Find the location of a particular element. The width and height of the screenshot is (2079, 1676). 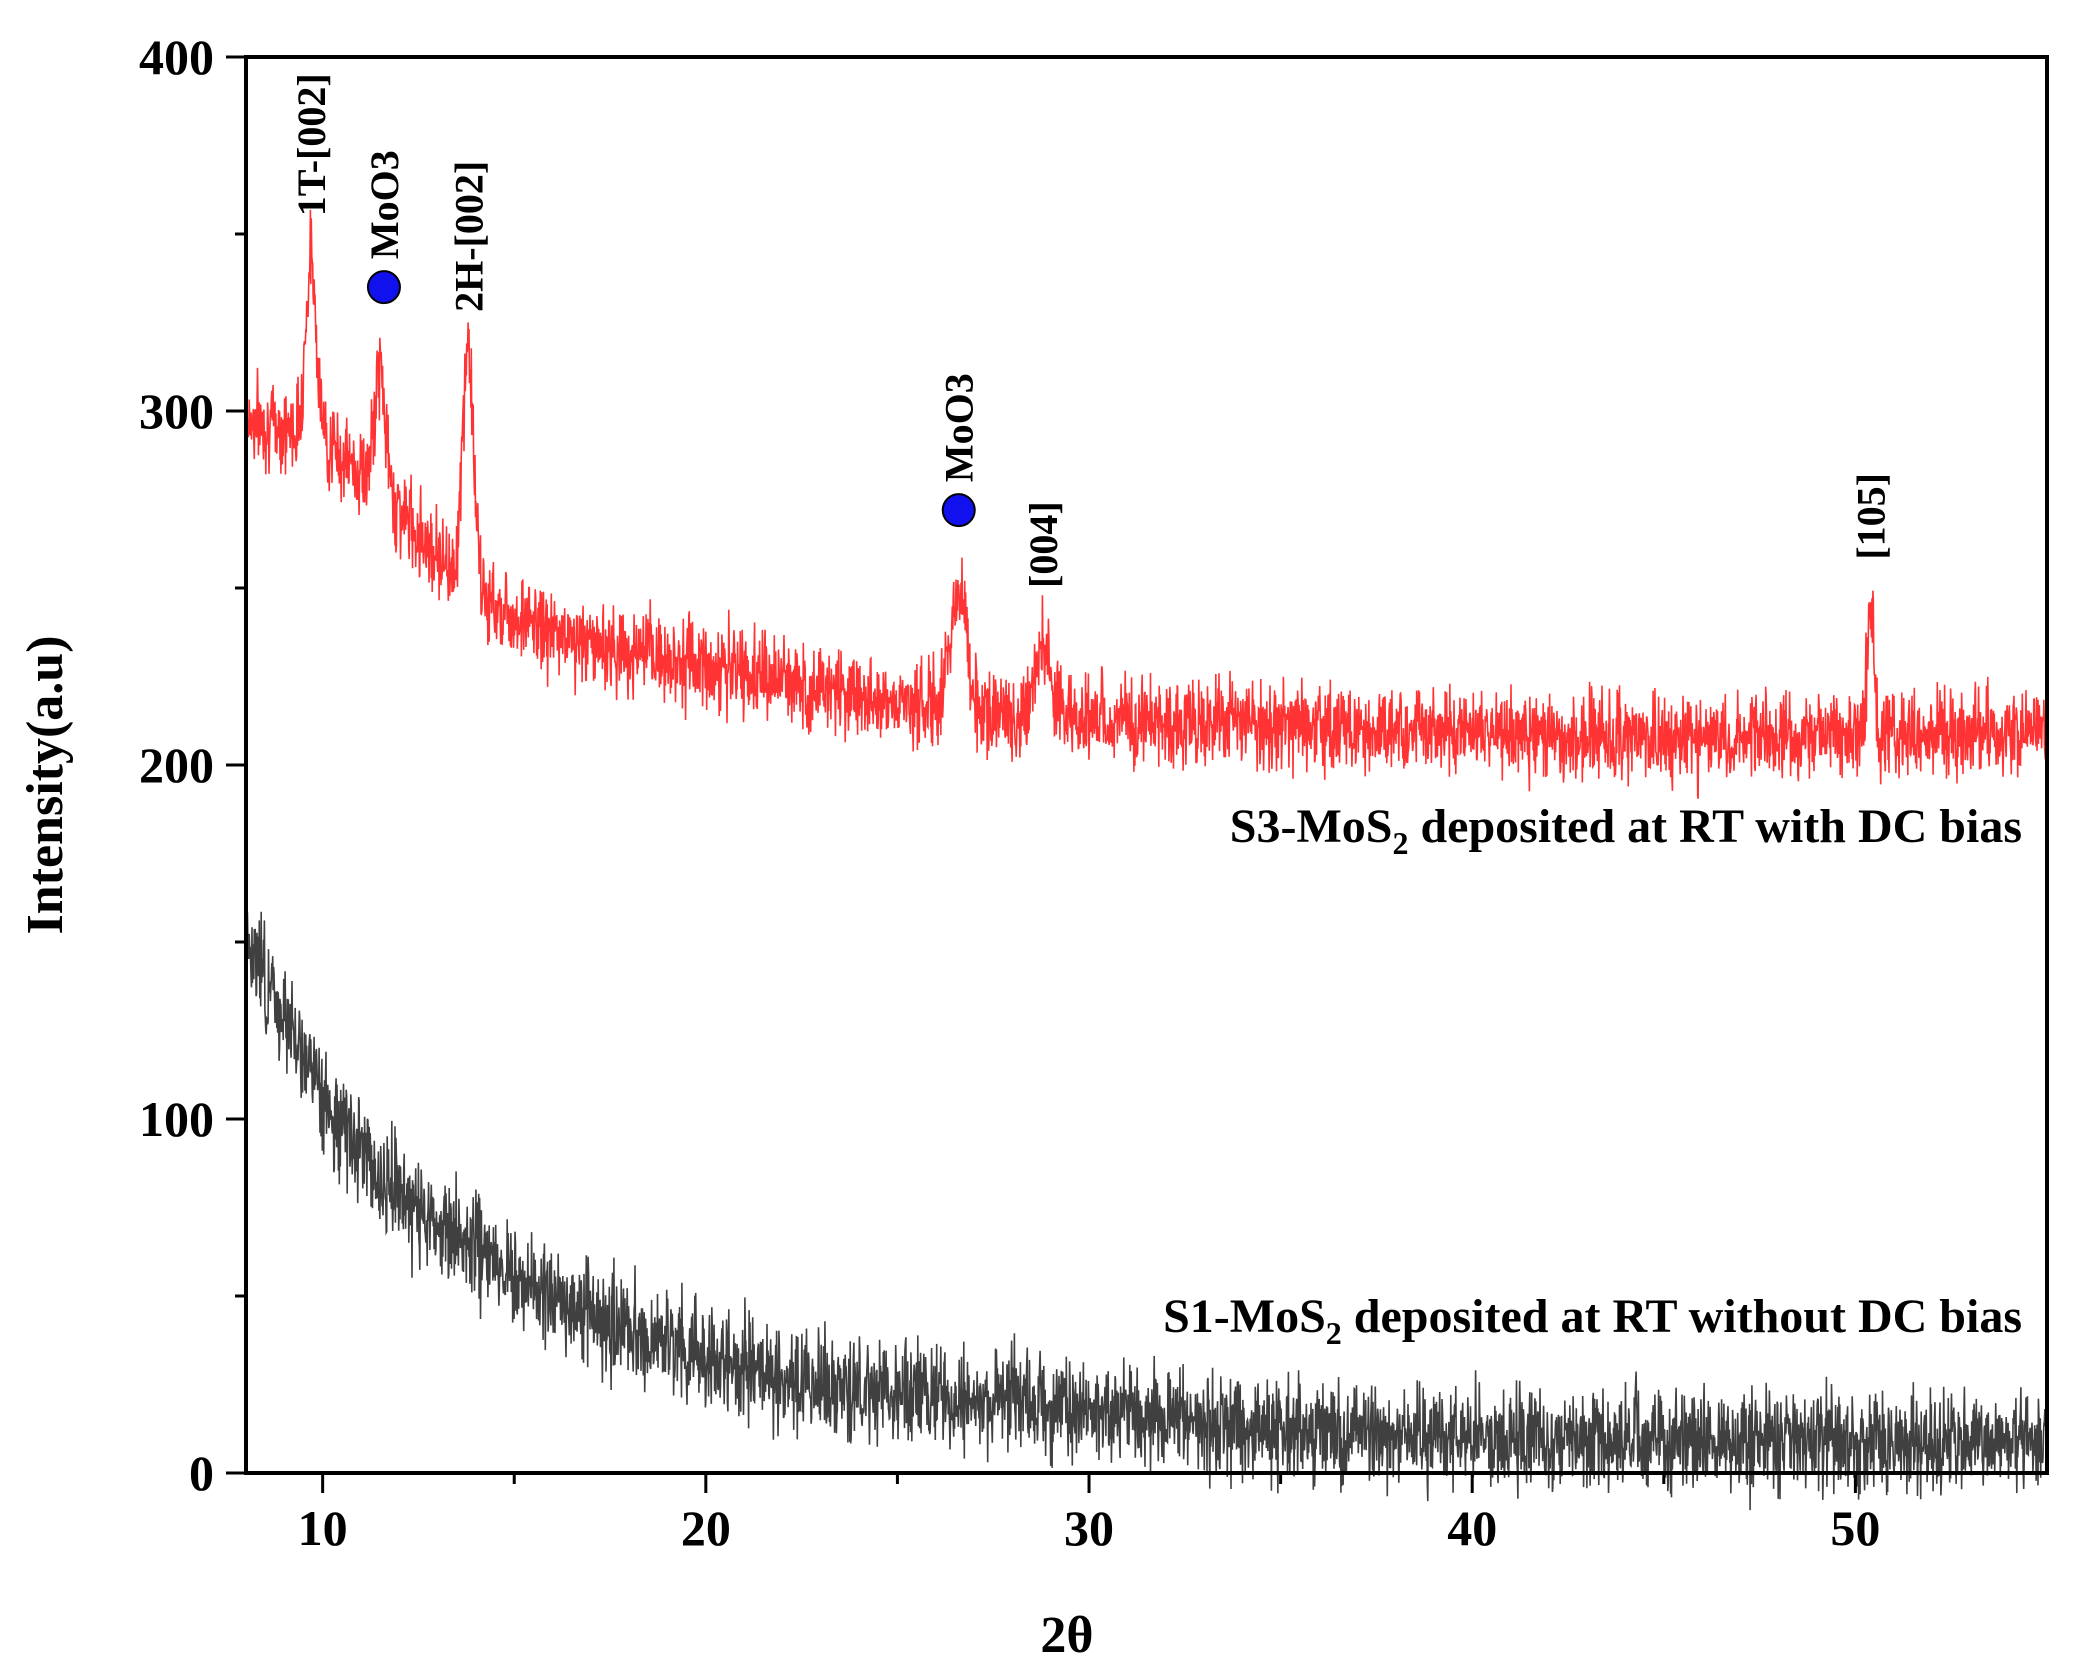

peak-label: 2H-[002] is located at coordinates (468, 236).